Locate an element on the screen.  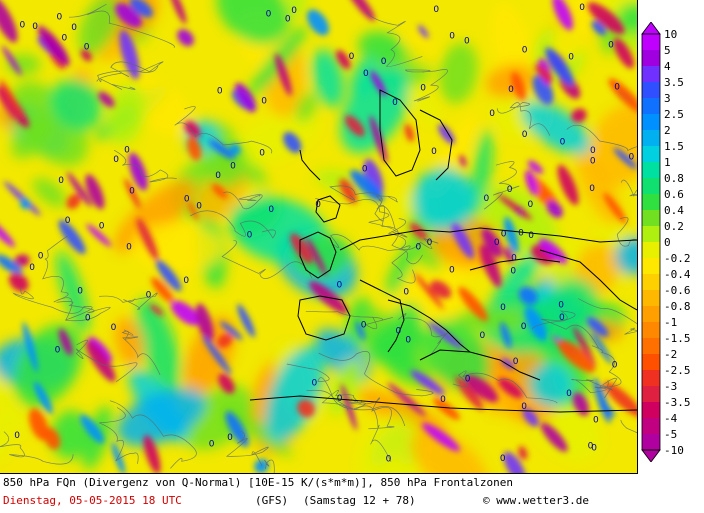
legend-label: -1 is located at coordinates (671, 322).